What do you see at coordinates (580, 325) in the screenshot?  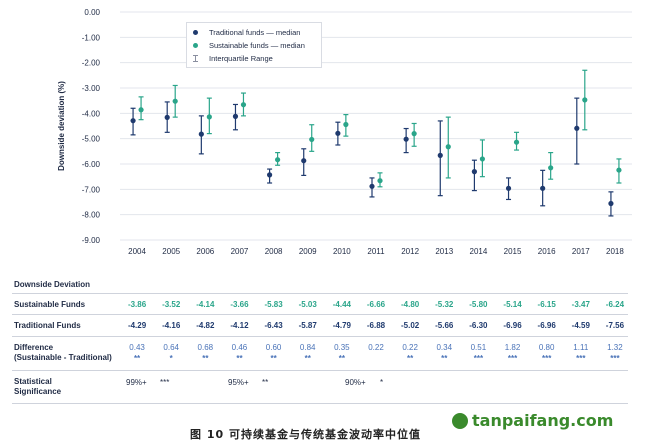 I see `traditional-value: -4.59` at bounding box center [580, 325].